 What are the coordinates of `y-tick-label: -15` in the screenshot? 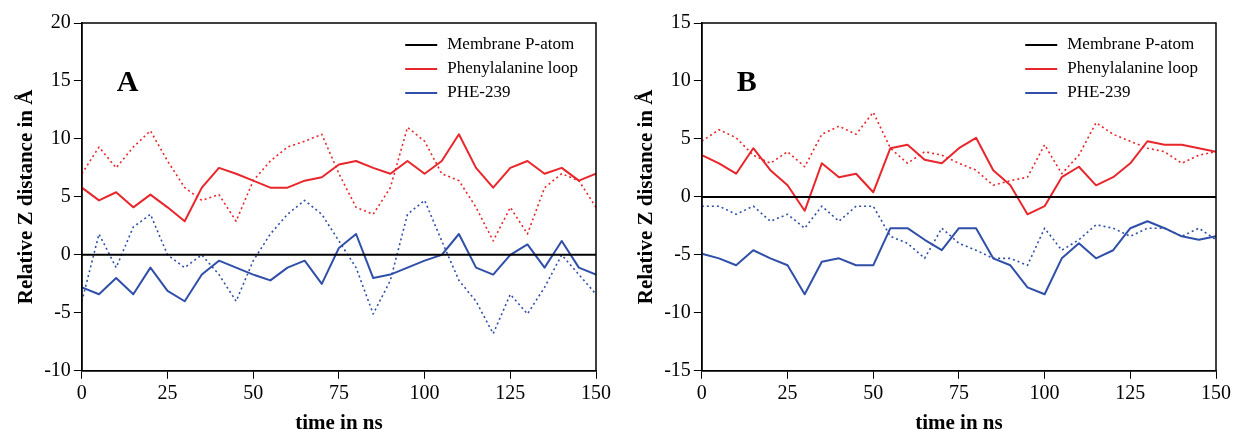 It's located at (677, 369).